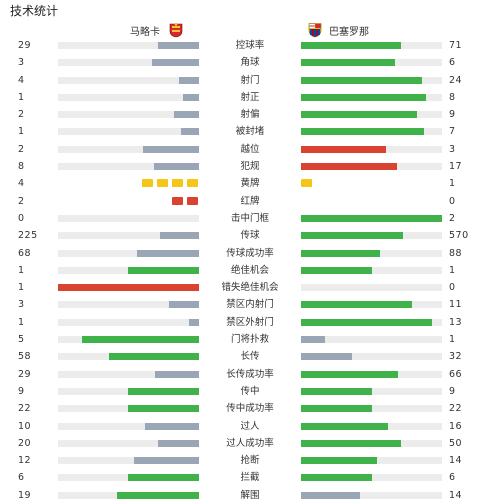 This screenshot has width=500, height=504. I want to click on stat-row: 1 禁区外射门 13, so click(250, 322).